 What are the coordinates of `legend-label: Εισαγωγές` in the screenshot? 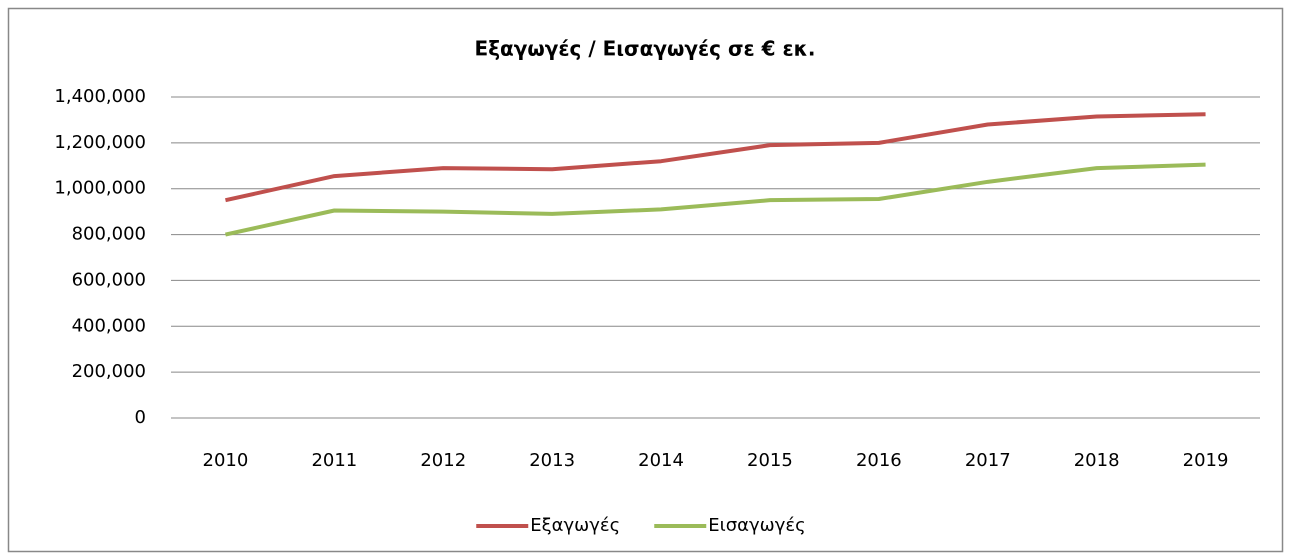 It's located at (756, 525).